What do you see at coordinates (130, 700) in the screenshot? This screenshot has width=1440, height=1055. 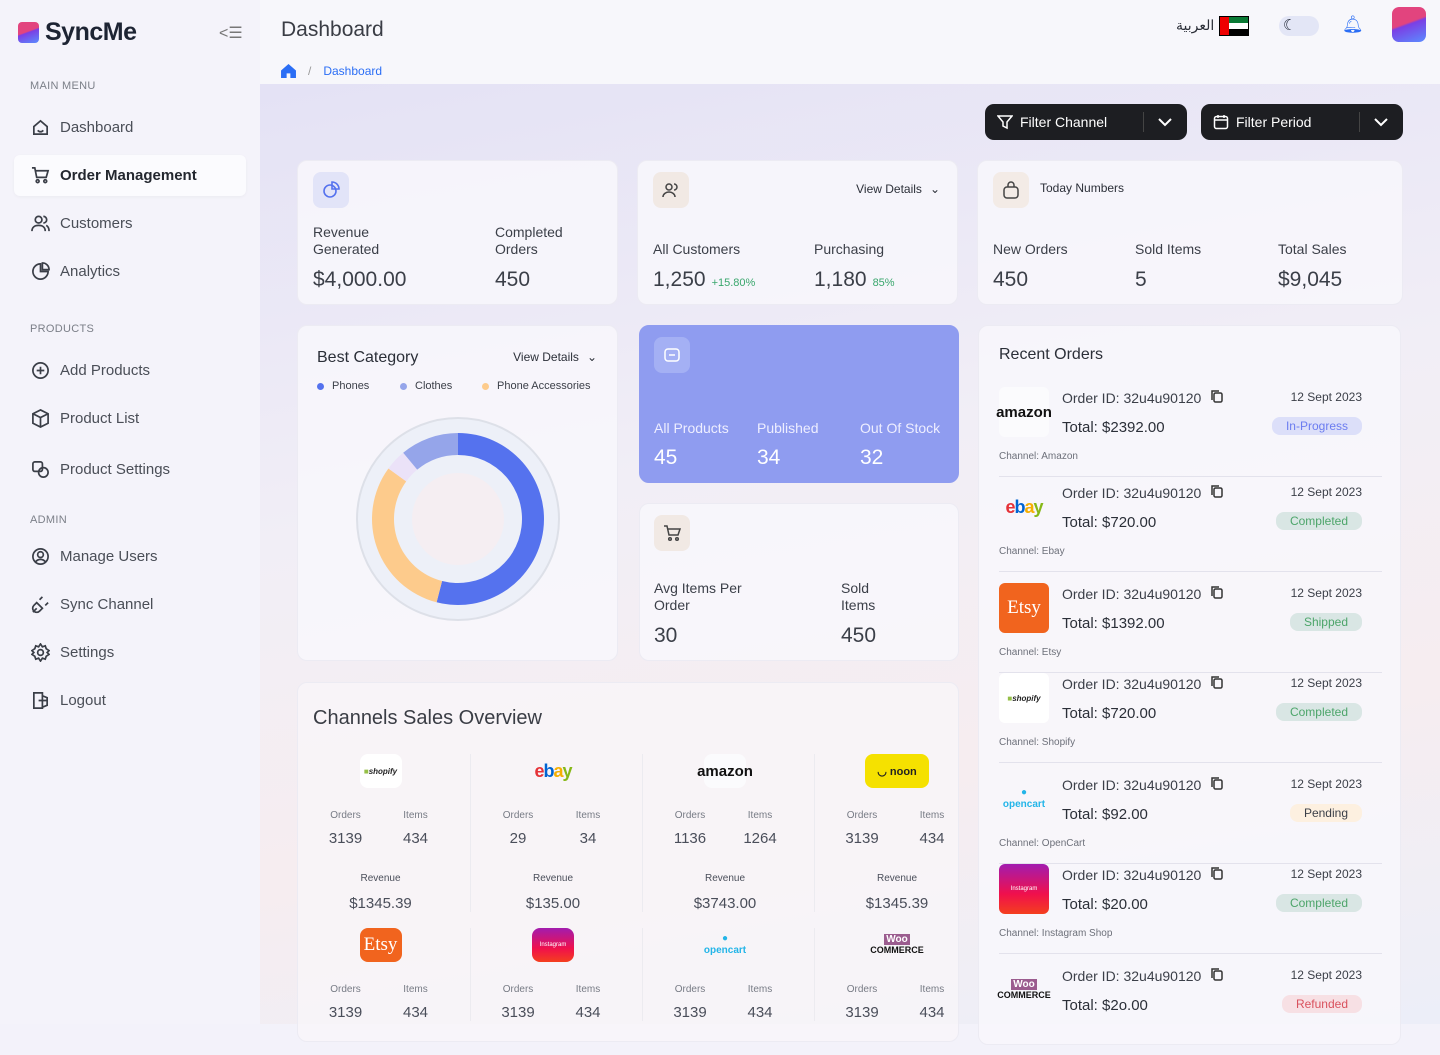 I see `sidebar-item-logout: Logout` at bounding box center [130, 700].